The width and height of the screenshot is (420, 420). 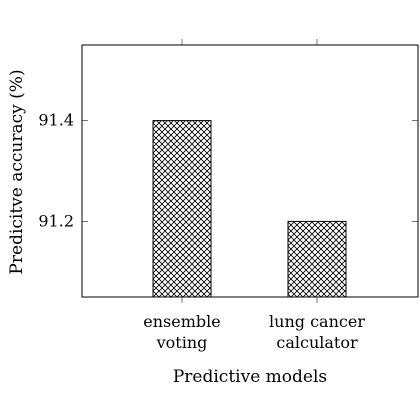 I want to click on x-tick-label-1: lung cancer calculator, so click(x=317, y=332).